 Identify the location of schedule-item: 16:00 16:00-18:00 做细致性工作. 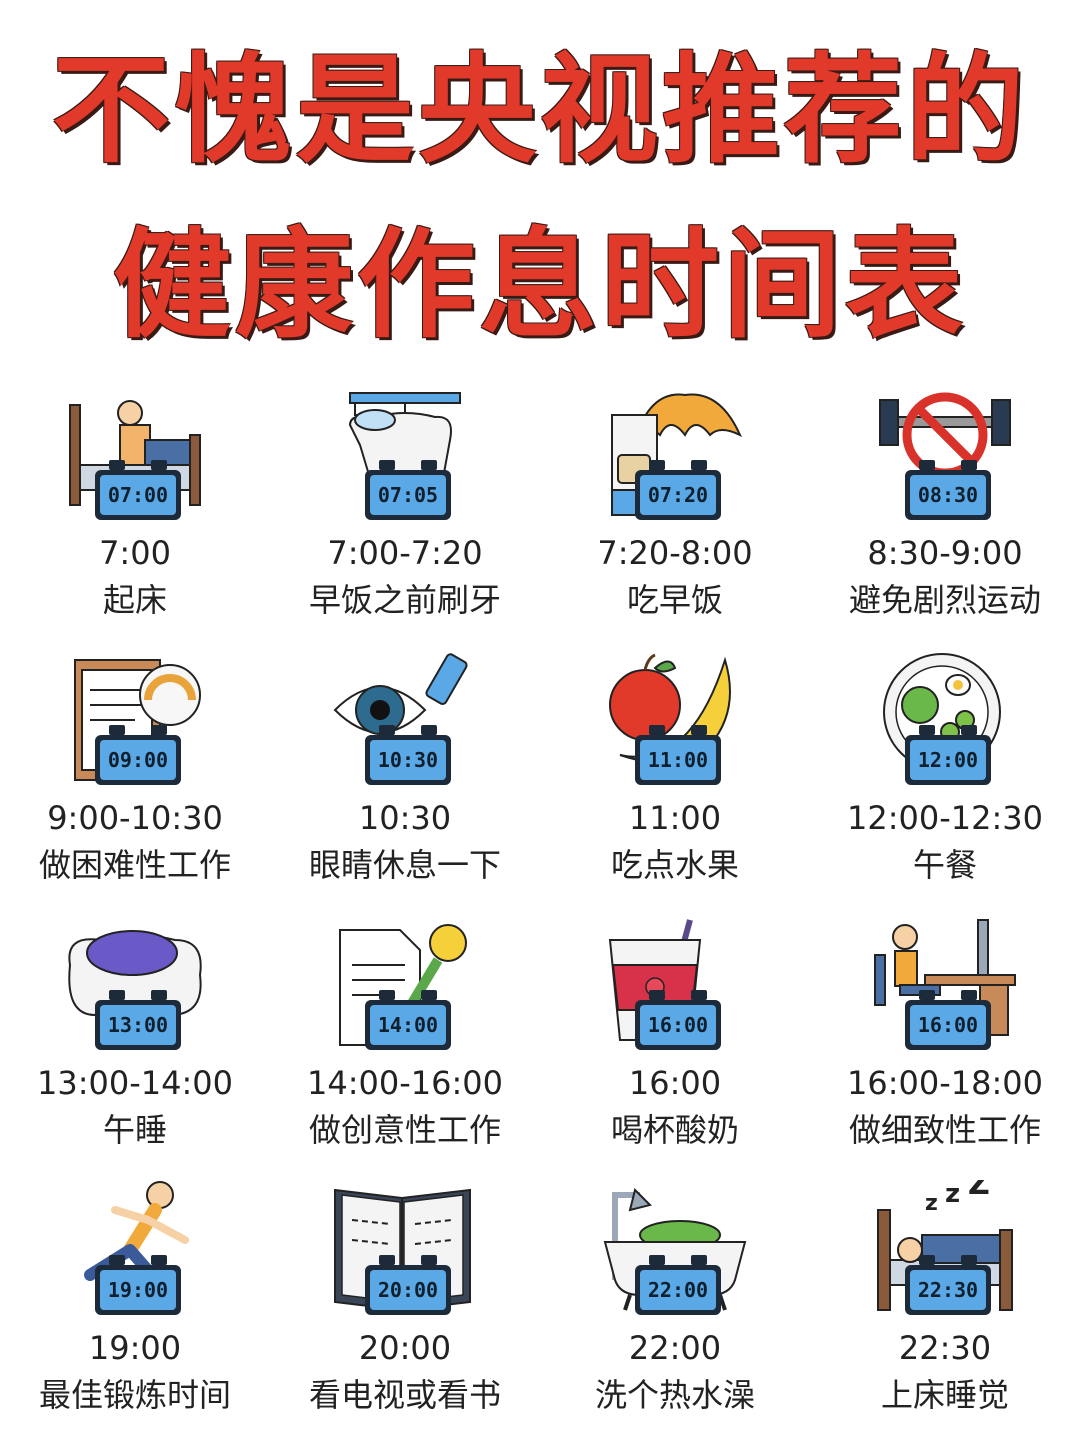
(945, 1045).